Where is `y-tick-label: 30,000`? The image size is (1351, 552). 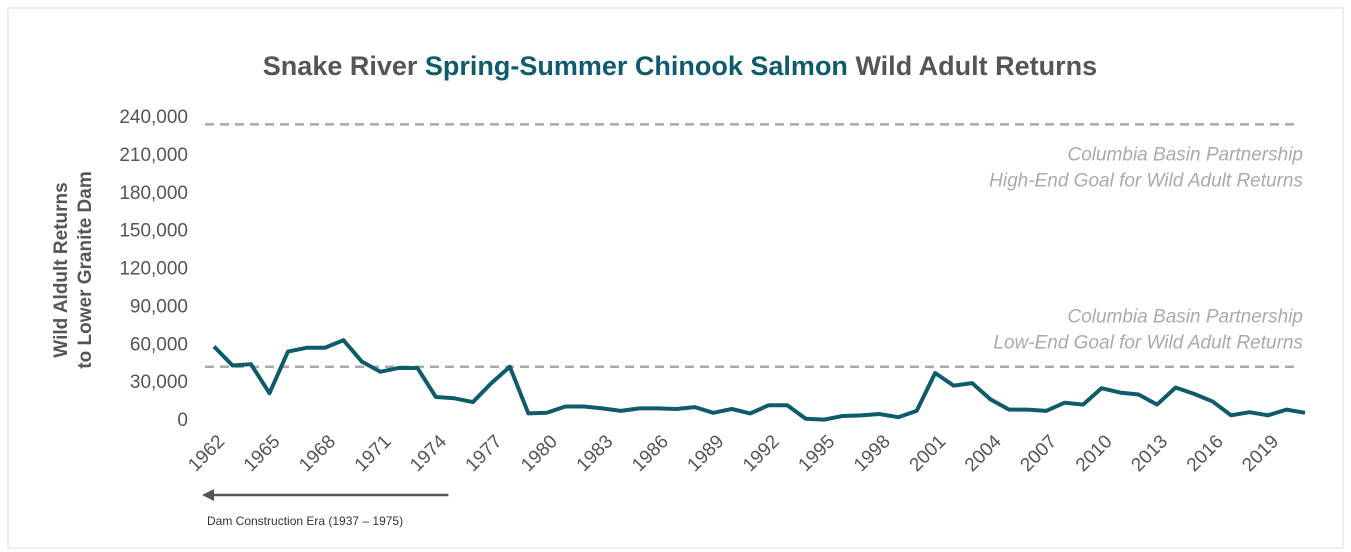
y-tick-label: 30,000 is located at coordinates (159, 382).